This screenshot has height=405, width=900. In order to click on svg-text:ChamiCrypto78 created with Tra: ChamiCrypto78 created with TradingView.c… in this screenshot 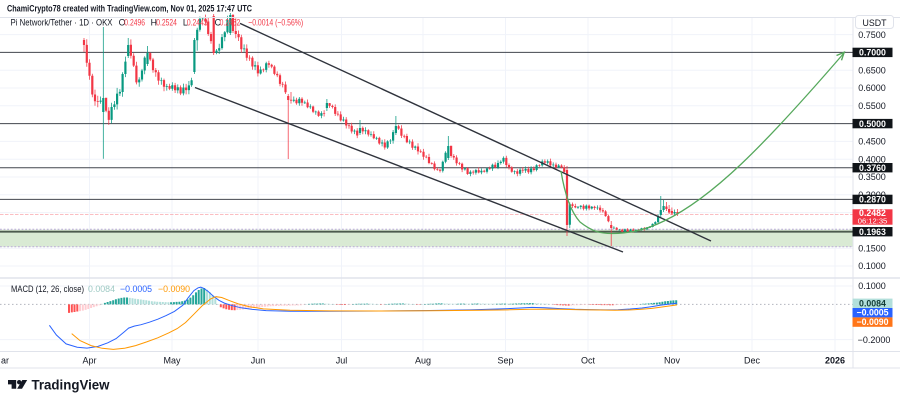, I will do `click(129, 8)`.